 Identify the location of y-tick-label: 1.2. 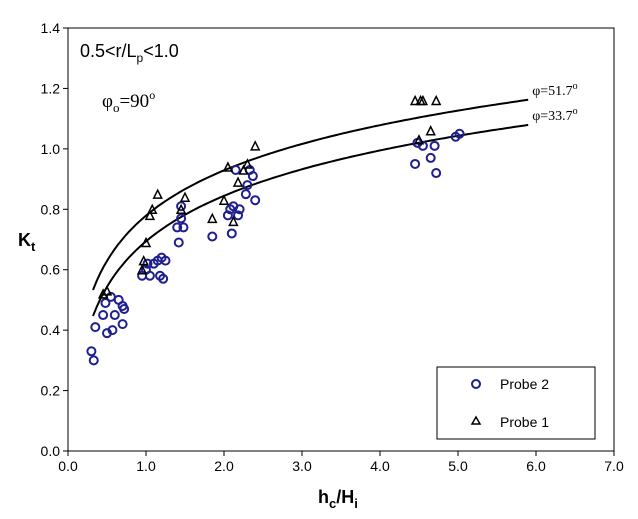
(51, 88).